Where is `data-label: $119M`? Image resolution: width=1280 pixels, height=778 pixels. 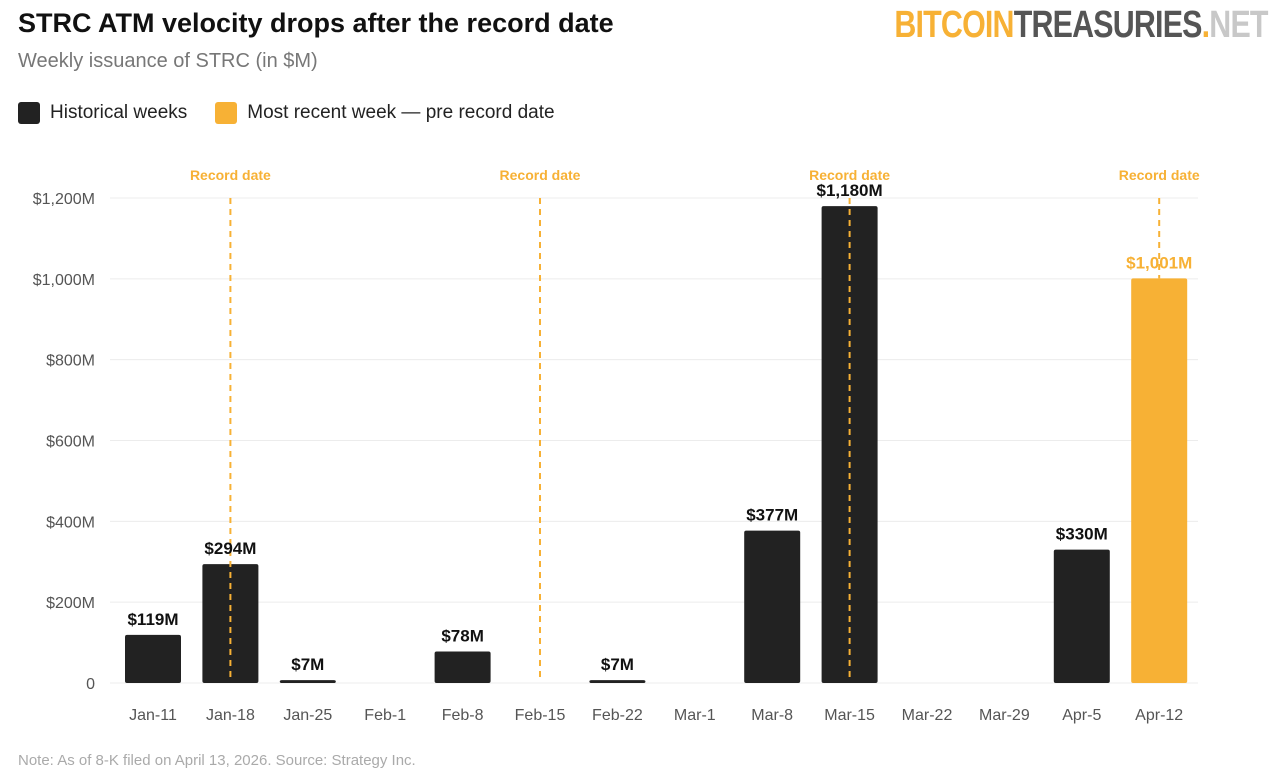
data-label: $119M is located at coordinates (152, 619).